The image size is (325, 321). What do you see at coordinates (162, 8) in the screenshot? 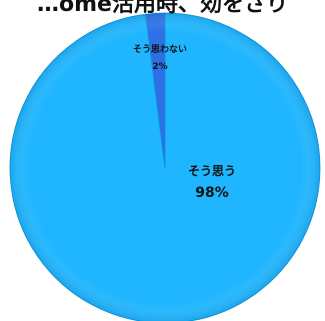
I see `chart-title: …ome活用時、効をさり` at bounding box center [162, 8].